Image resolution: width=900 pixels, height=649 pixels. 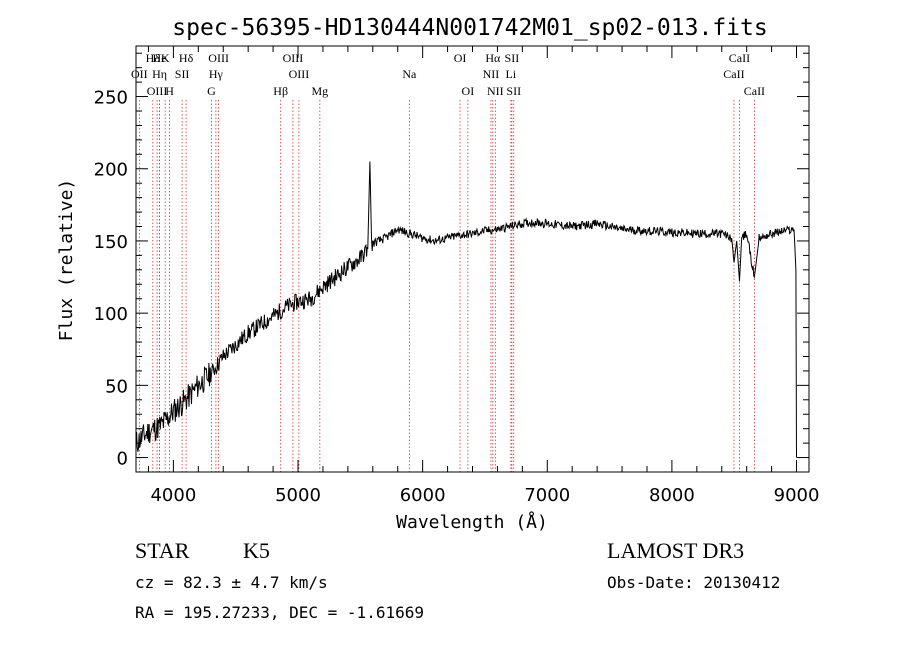 What do you see at coordinates (211, 91) in the screenshot?
I see `line-label: G` at bounding box center [211, 91].